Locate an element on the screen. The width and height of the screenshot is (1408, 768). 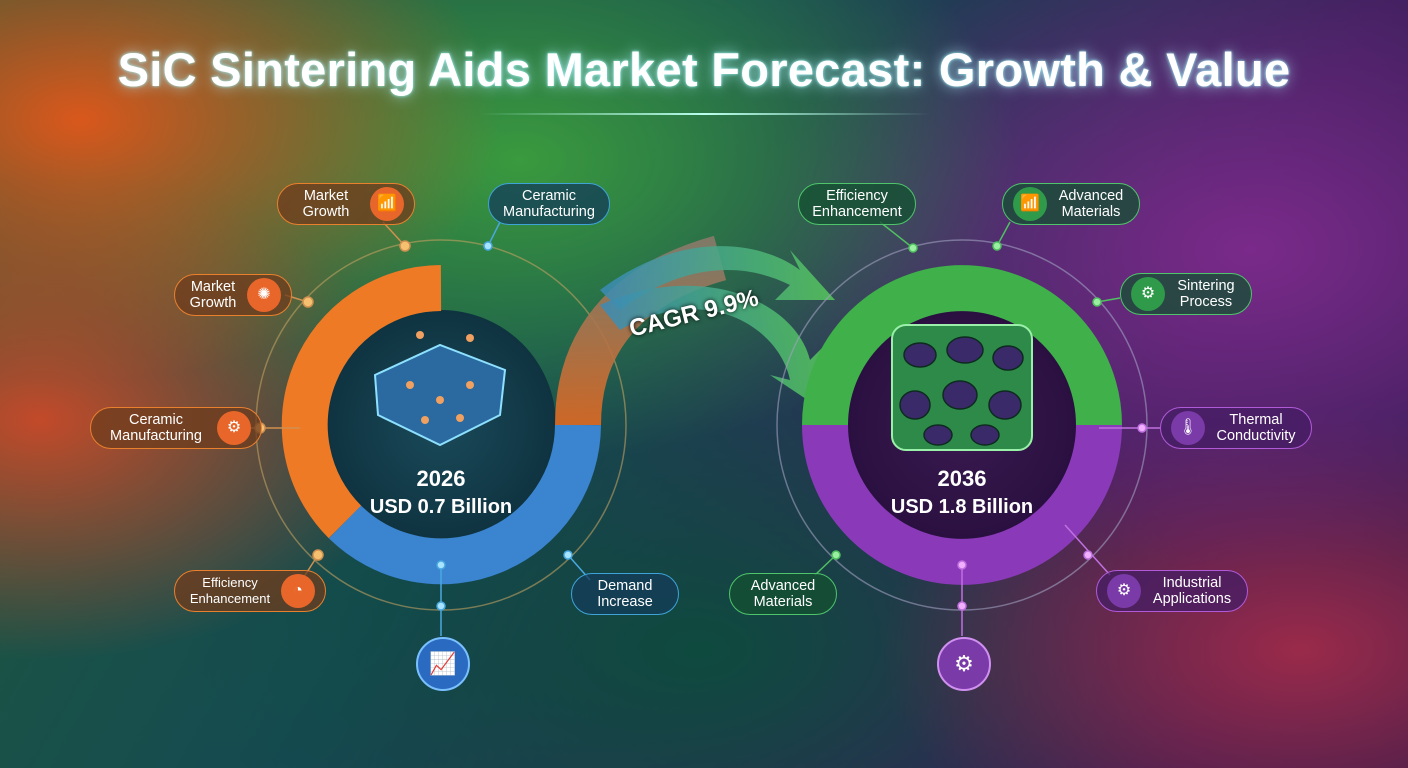
left-blue-arc is located at coordinates (464, 504).